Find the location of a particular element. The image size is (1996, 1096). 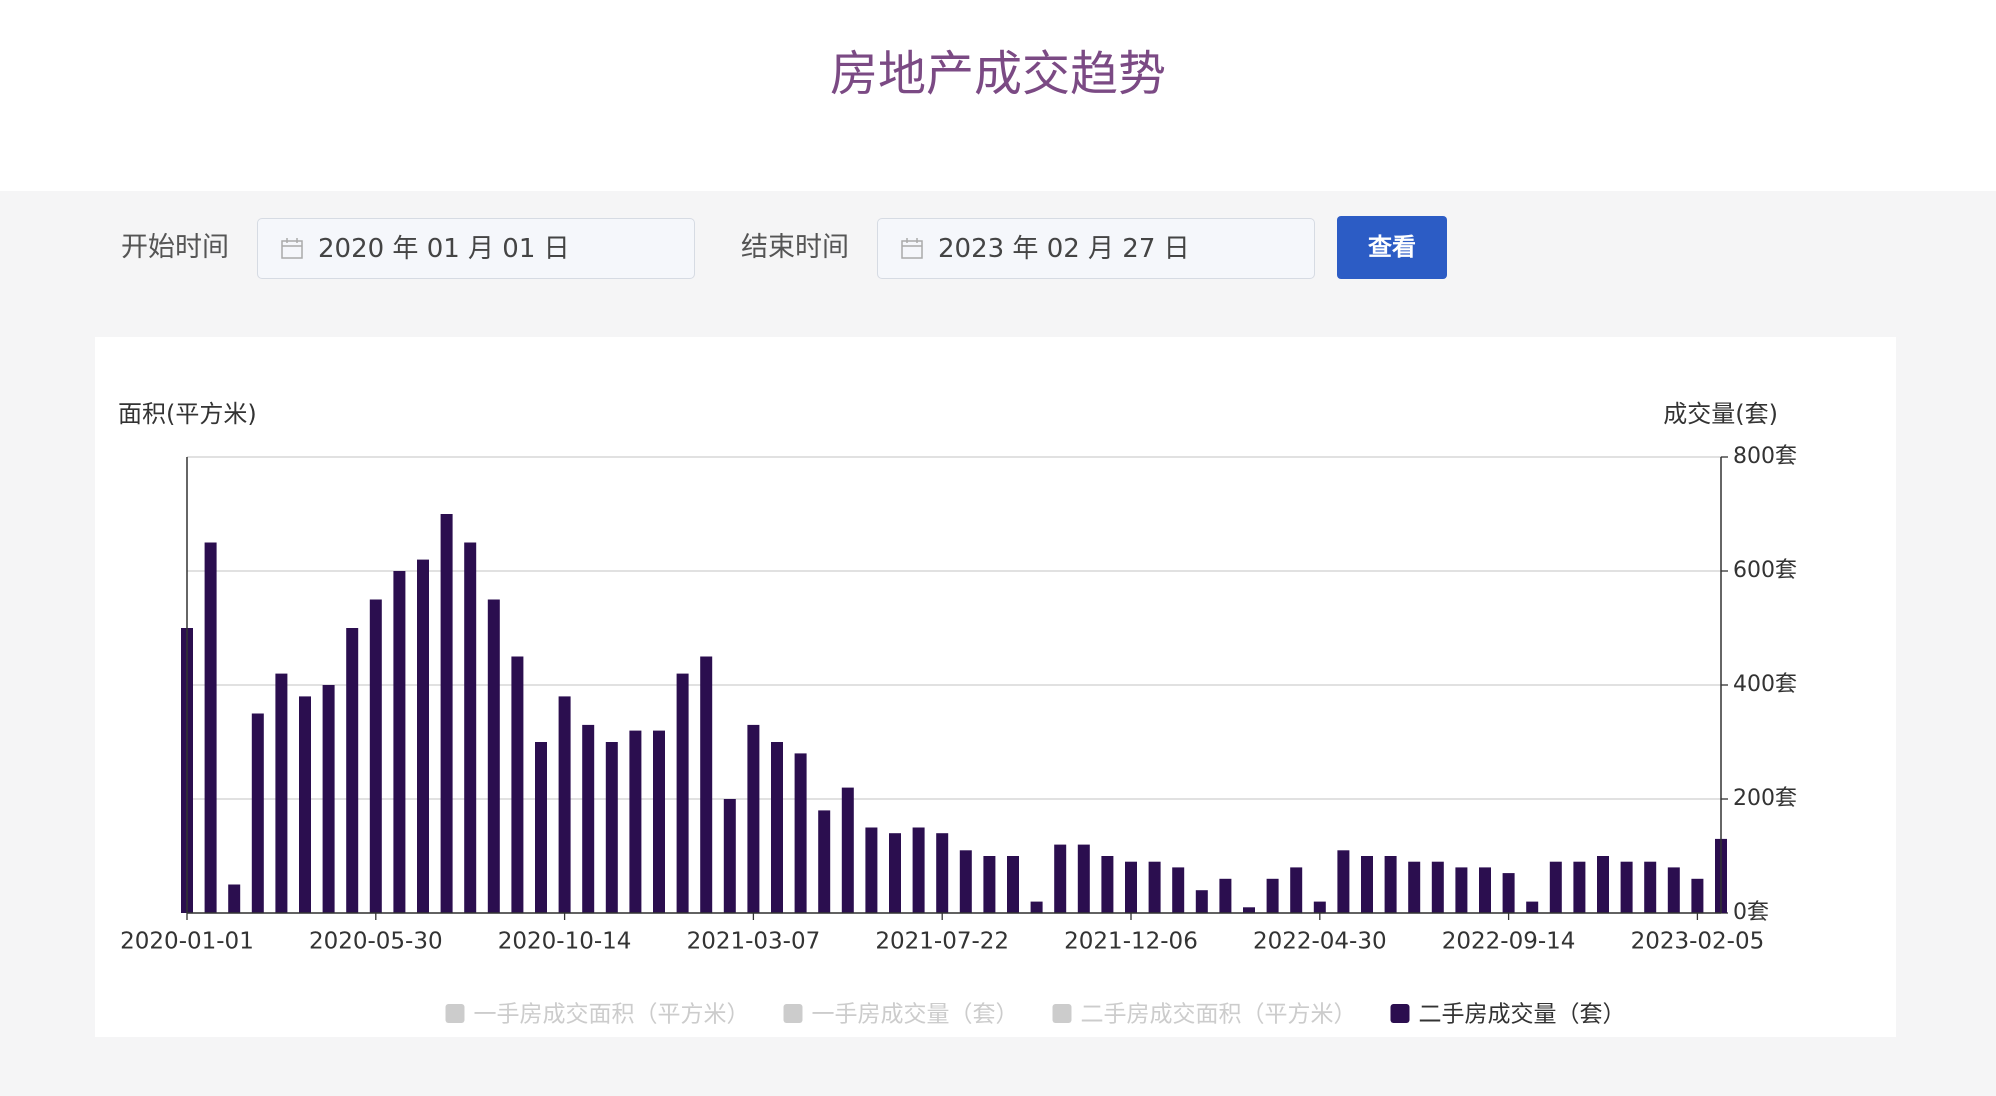

legend-label: 一手房成交量（套） is located at coordinates (915, 1015).